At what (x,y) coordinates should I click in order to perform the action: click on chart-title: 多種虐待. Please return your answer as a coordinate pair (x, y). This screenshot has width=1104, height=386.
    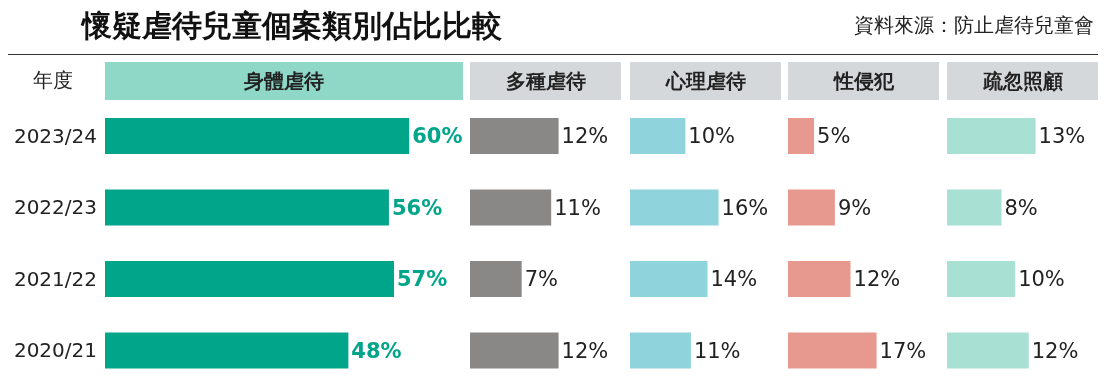
    Looking at the image, I should click on (545, 81).